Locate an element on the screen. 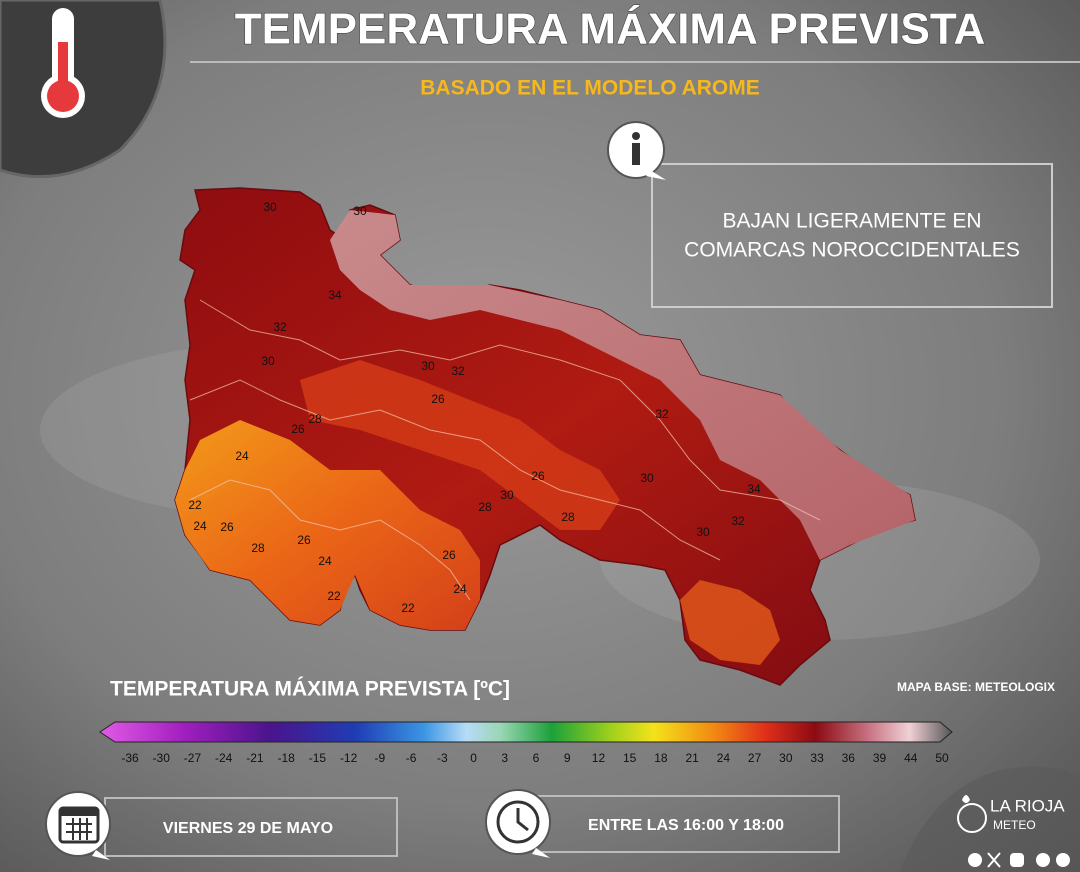  legend-title: TEMPERATURA MÁXIMA PREVISTA [ºC] is located at coordinates (310, 689).